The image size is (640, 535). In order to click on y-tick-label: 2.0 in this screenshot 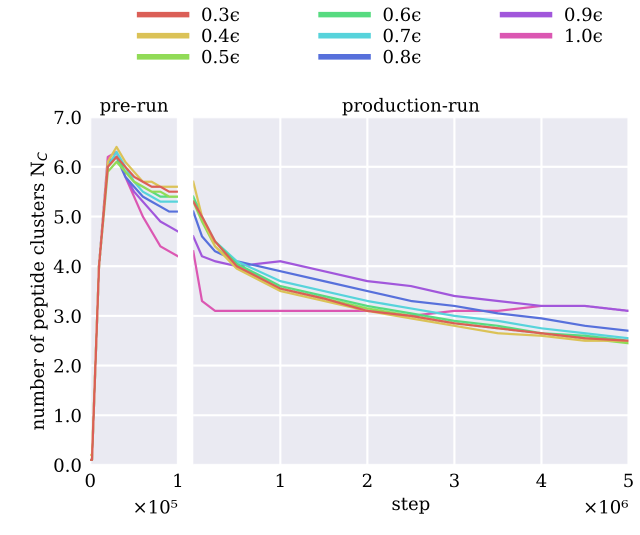, I will do `click(67, 366)`.